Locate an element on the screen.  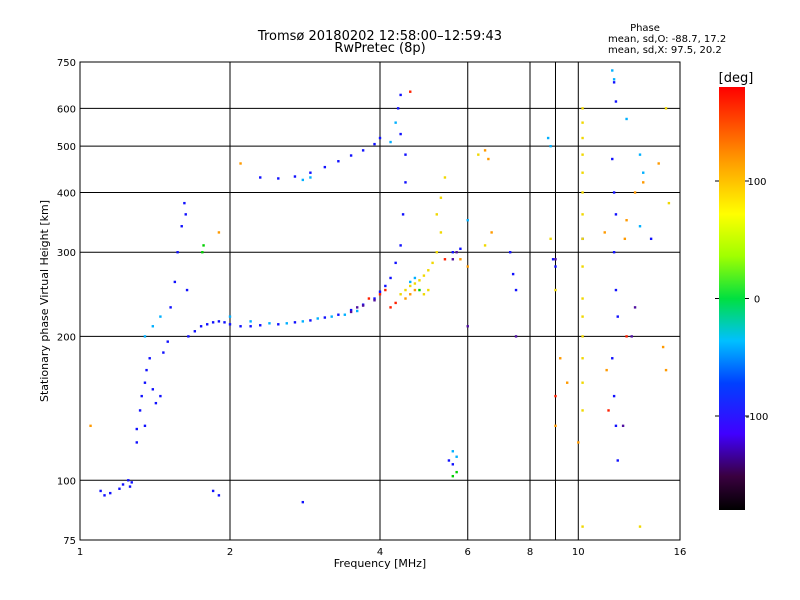
x-tick-label: 1 is located at coordinates (80, 552).